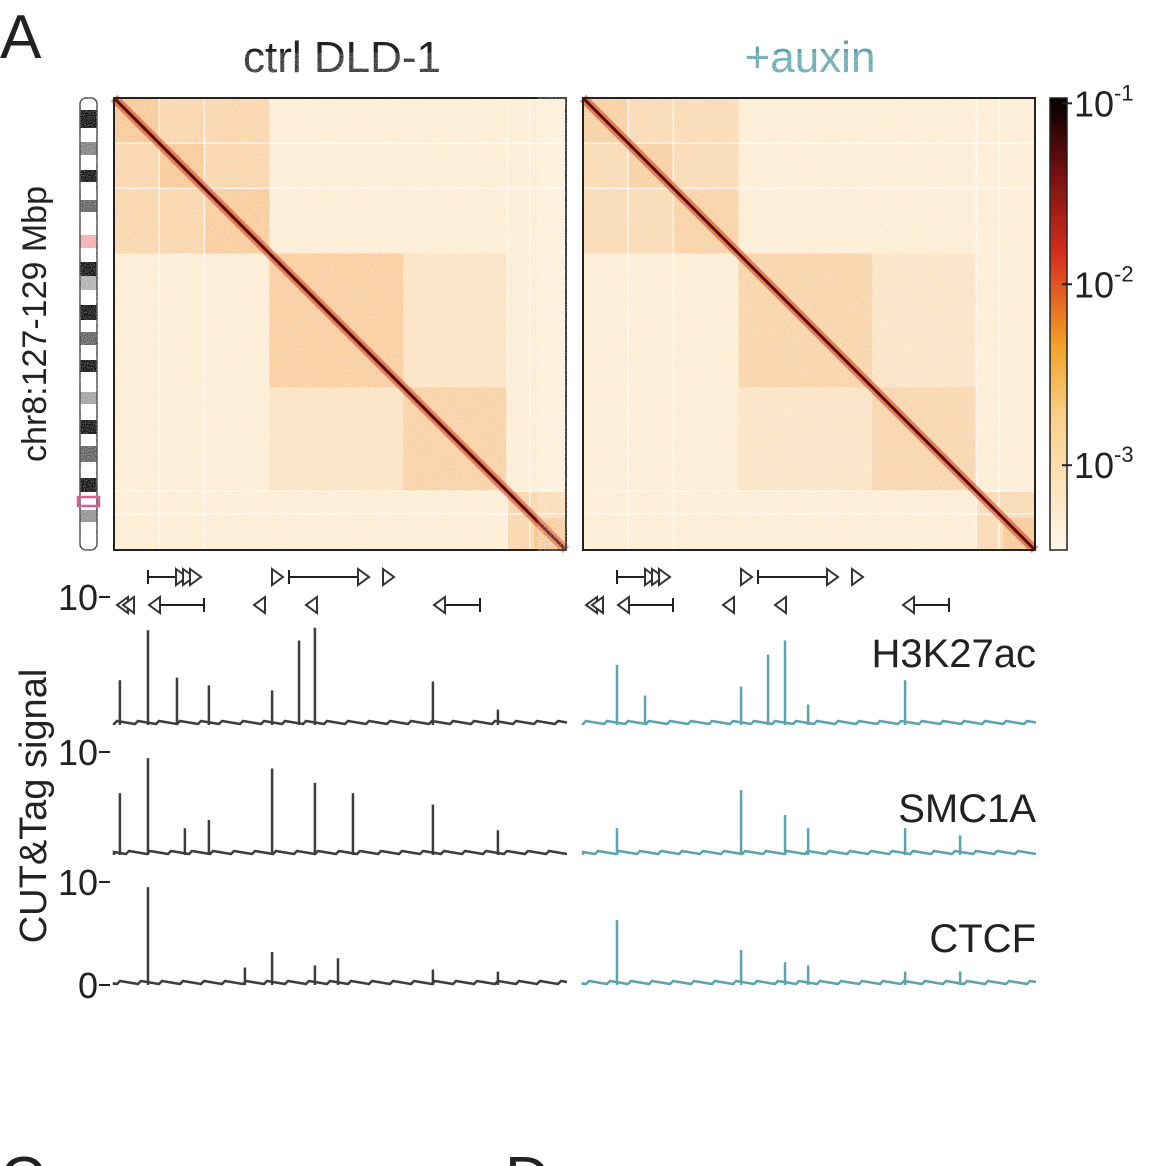  What do you see at coordinates (88, 985) in the screenshot?
I see `y-tick-label: 0` at bounding box center [88, 985].